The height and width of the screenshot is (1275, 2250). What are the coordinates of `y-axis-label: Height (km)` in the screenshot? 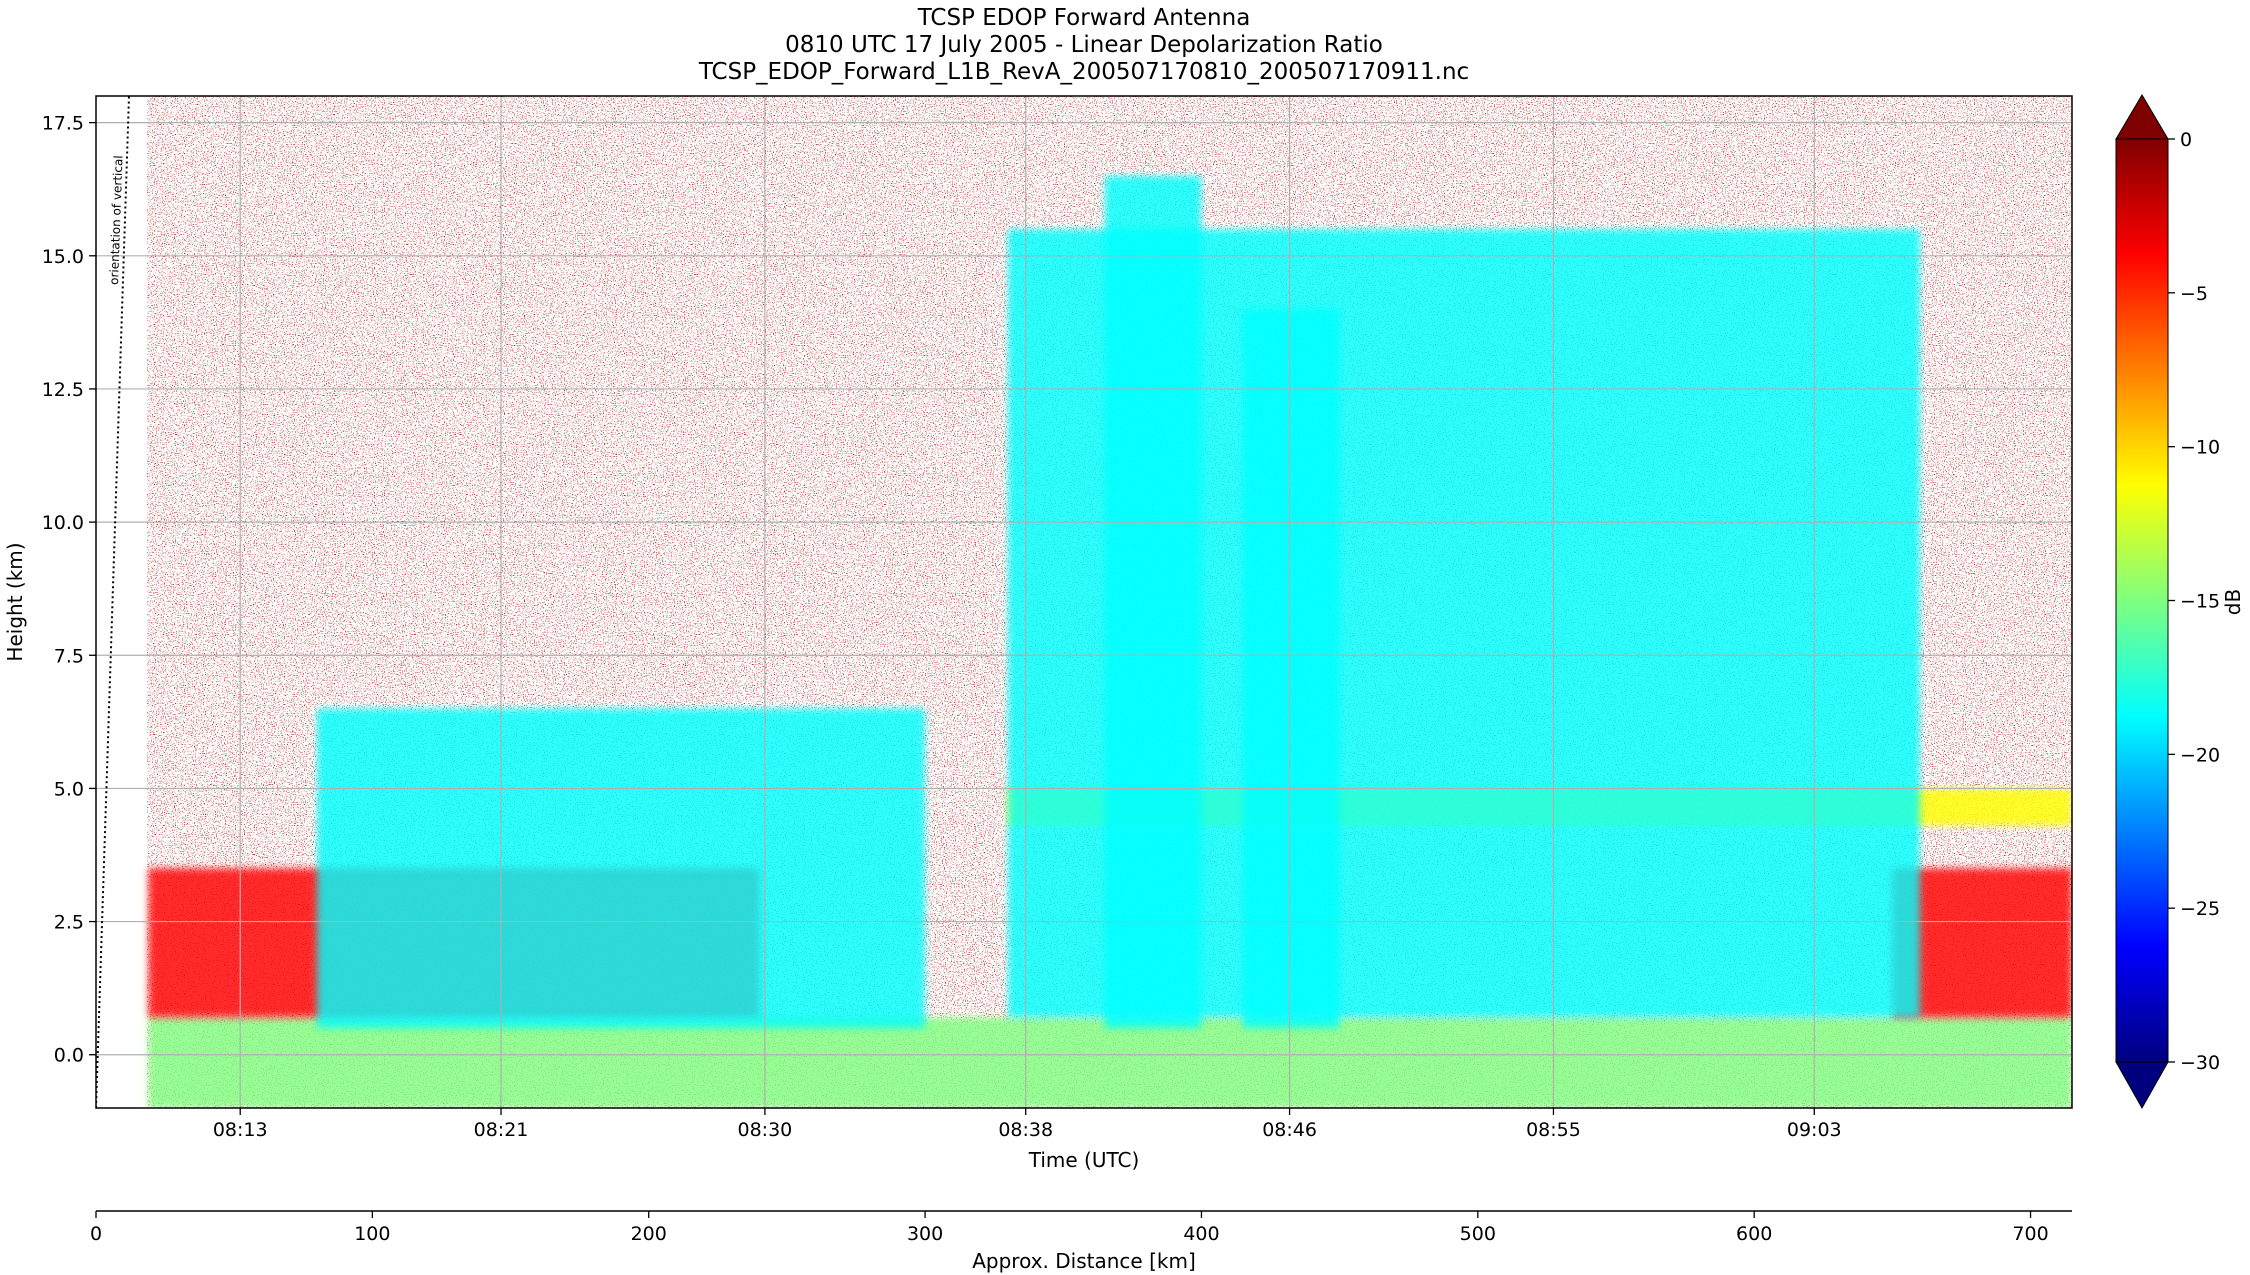 It's located at (15, 601).